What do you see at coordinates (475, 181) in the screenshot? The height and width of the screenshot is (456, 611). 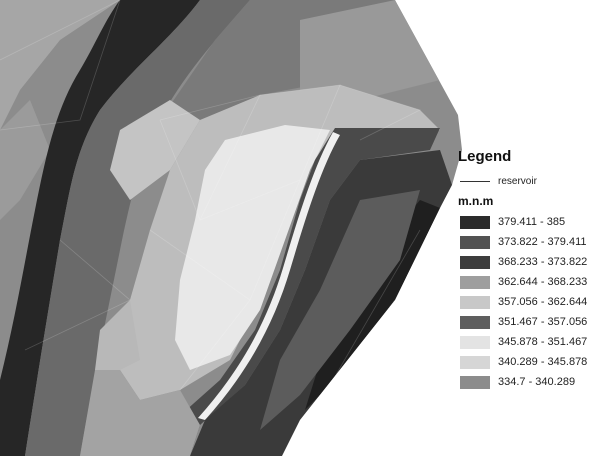 I see `line-symbol-icon` at bounding box center [475, 181].